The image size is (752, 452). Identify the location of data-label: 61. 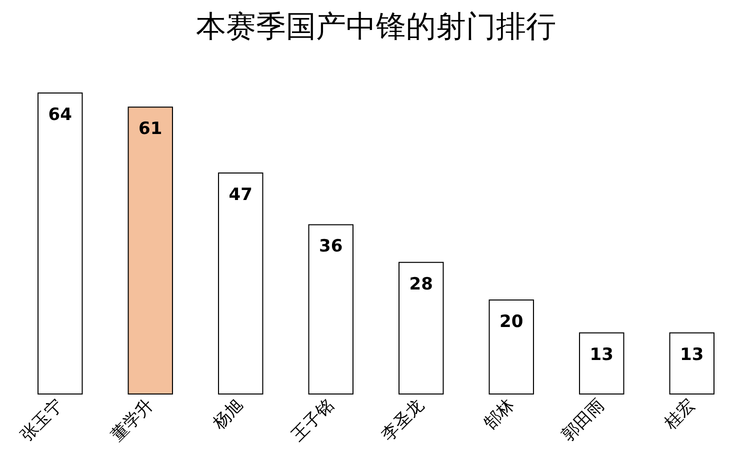
(150, 129).